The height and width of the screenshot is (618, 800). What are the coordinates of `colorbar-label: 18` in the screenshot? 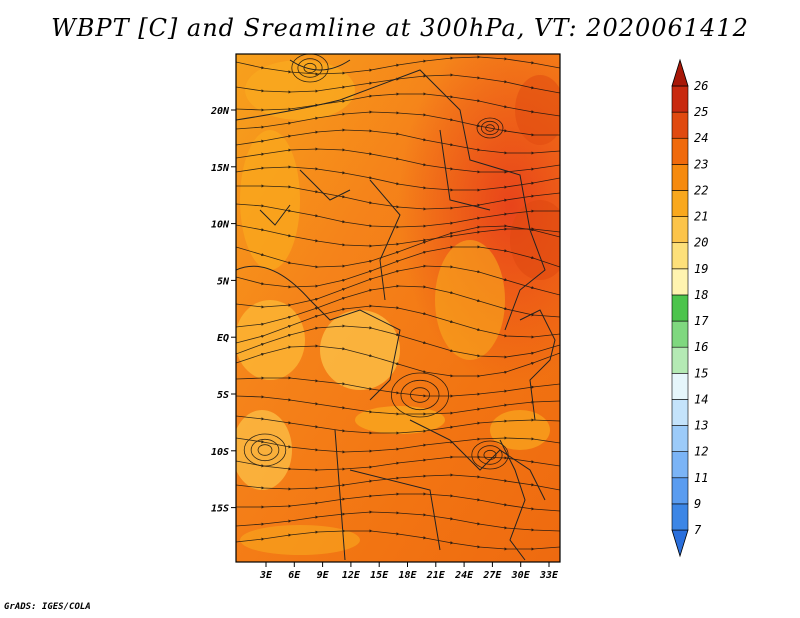 It's located at (701, 295).